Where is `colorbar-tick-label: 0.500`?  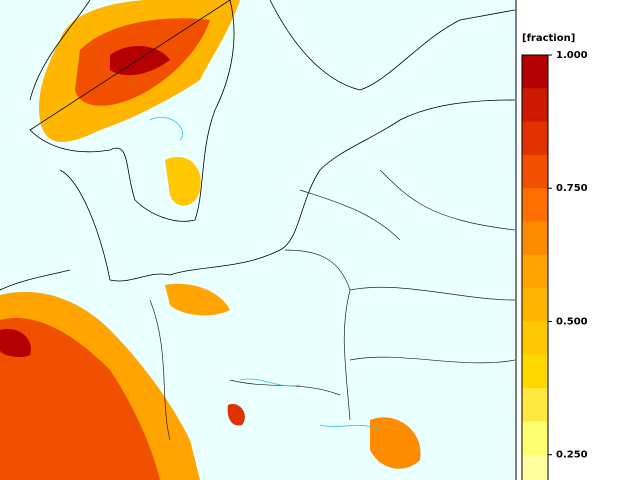 colorbar-tick-label: 0.500 is located at coordinates (572, 321).